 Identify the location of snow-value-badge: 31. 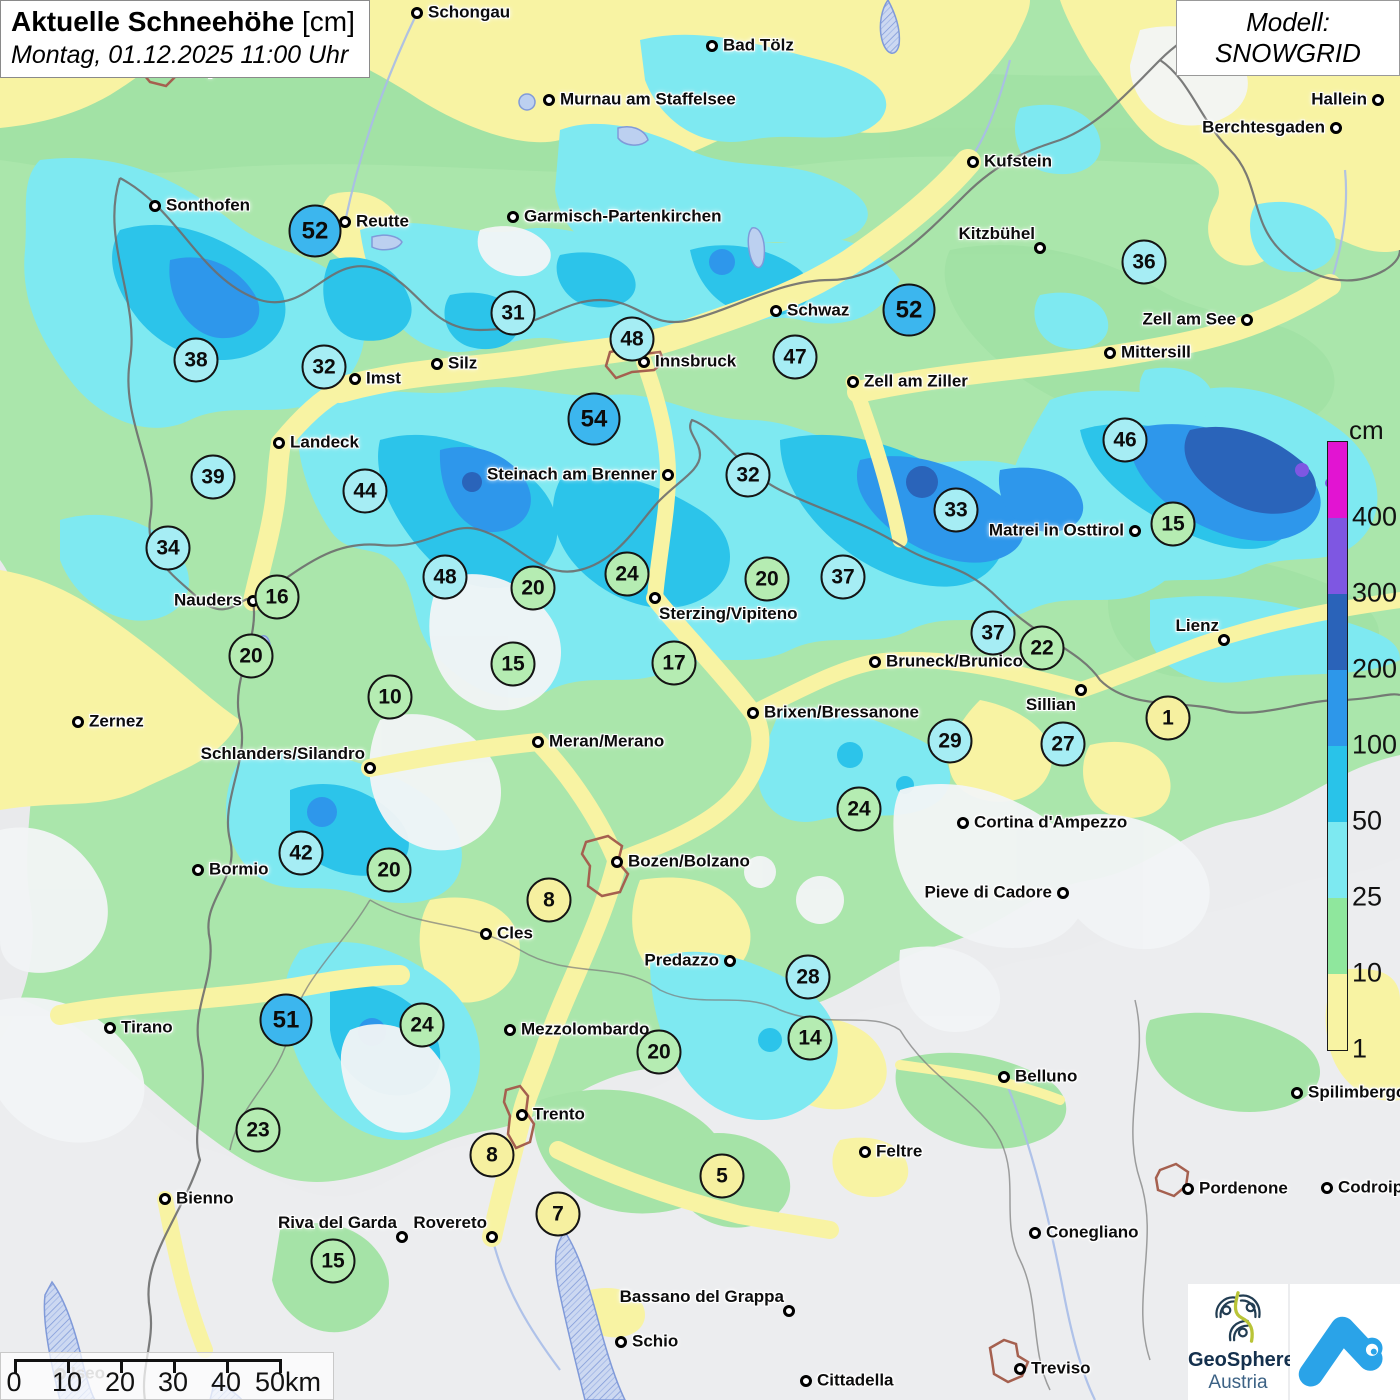
(513, 313).